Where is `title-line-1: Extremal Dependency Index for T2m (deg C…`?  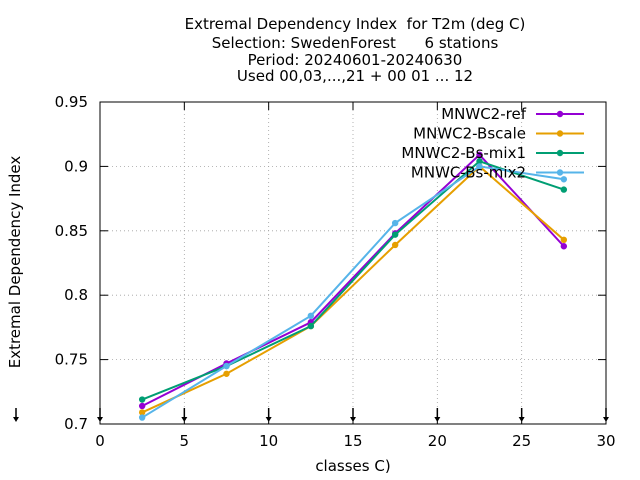
title-line-1: Extremal Dependency Index for T2m (deg C… is located at coordinates (355, 24).